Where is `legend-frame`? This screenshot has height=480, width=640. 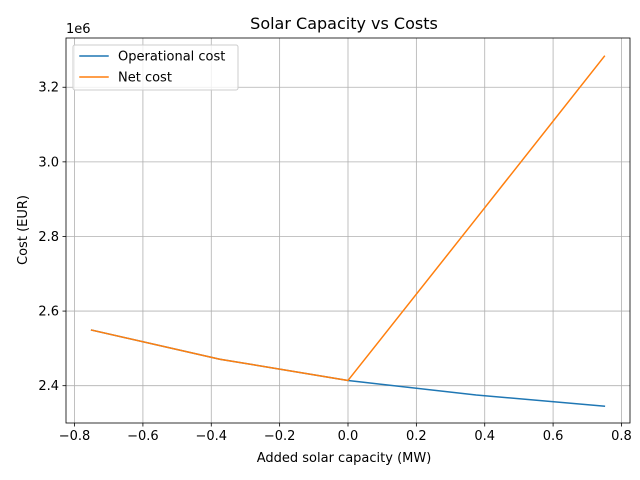 legend-frame is located at coordinates (155, 67).